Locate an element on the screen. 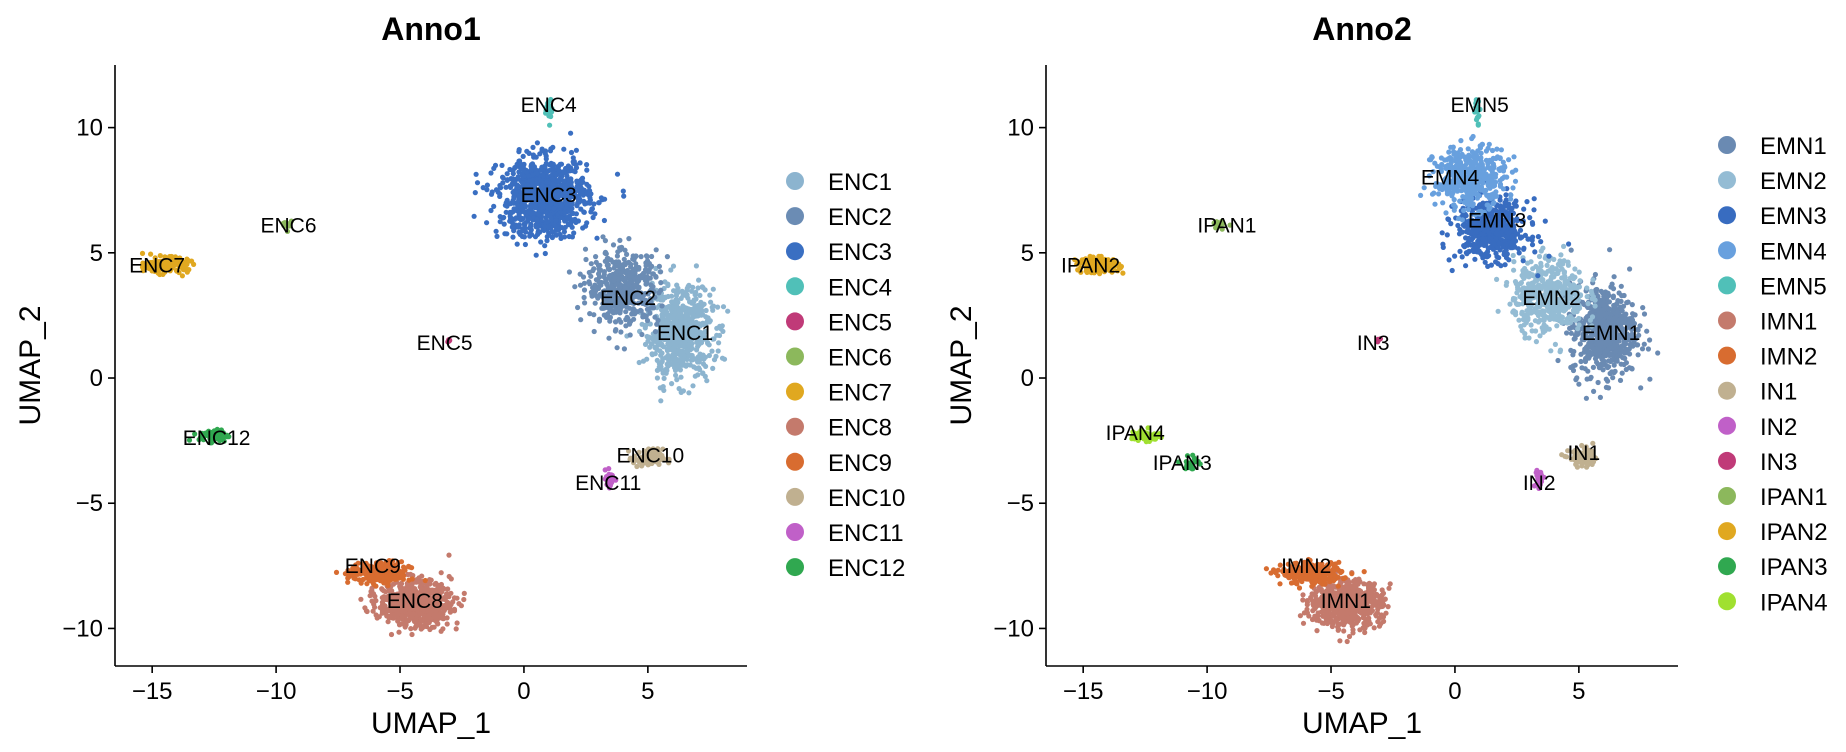 This screenshot has height=752, width=1846. cluster-label: ENC6 is located at coordinates (288, 225).